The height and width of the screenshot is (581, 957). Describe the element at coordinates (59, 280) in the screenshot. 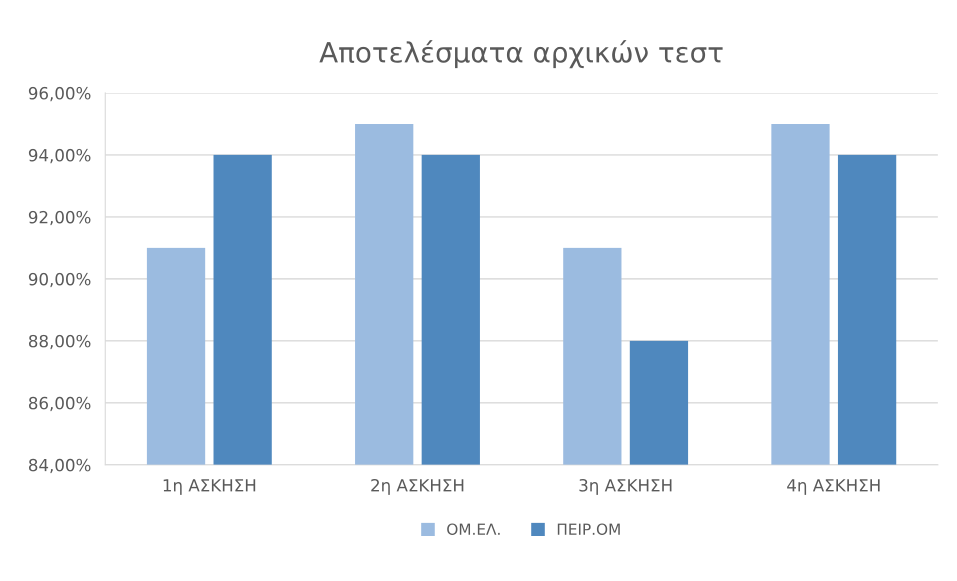

I see `y-tick-label: 90,00%` at that location.